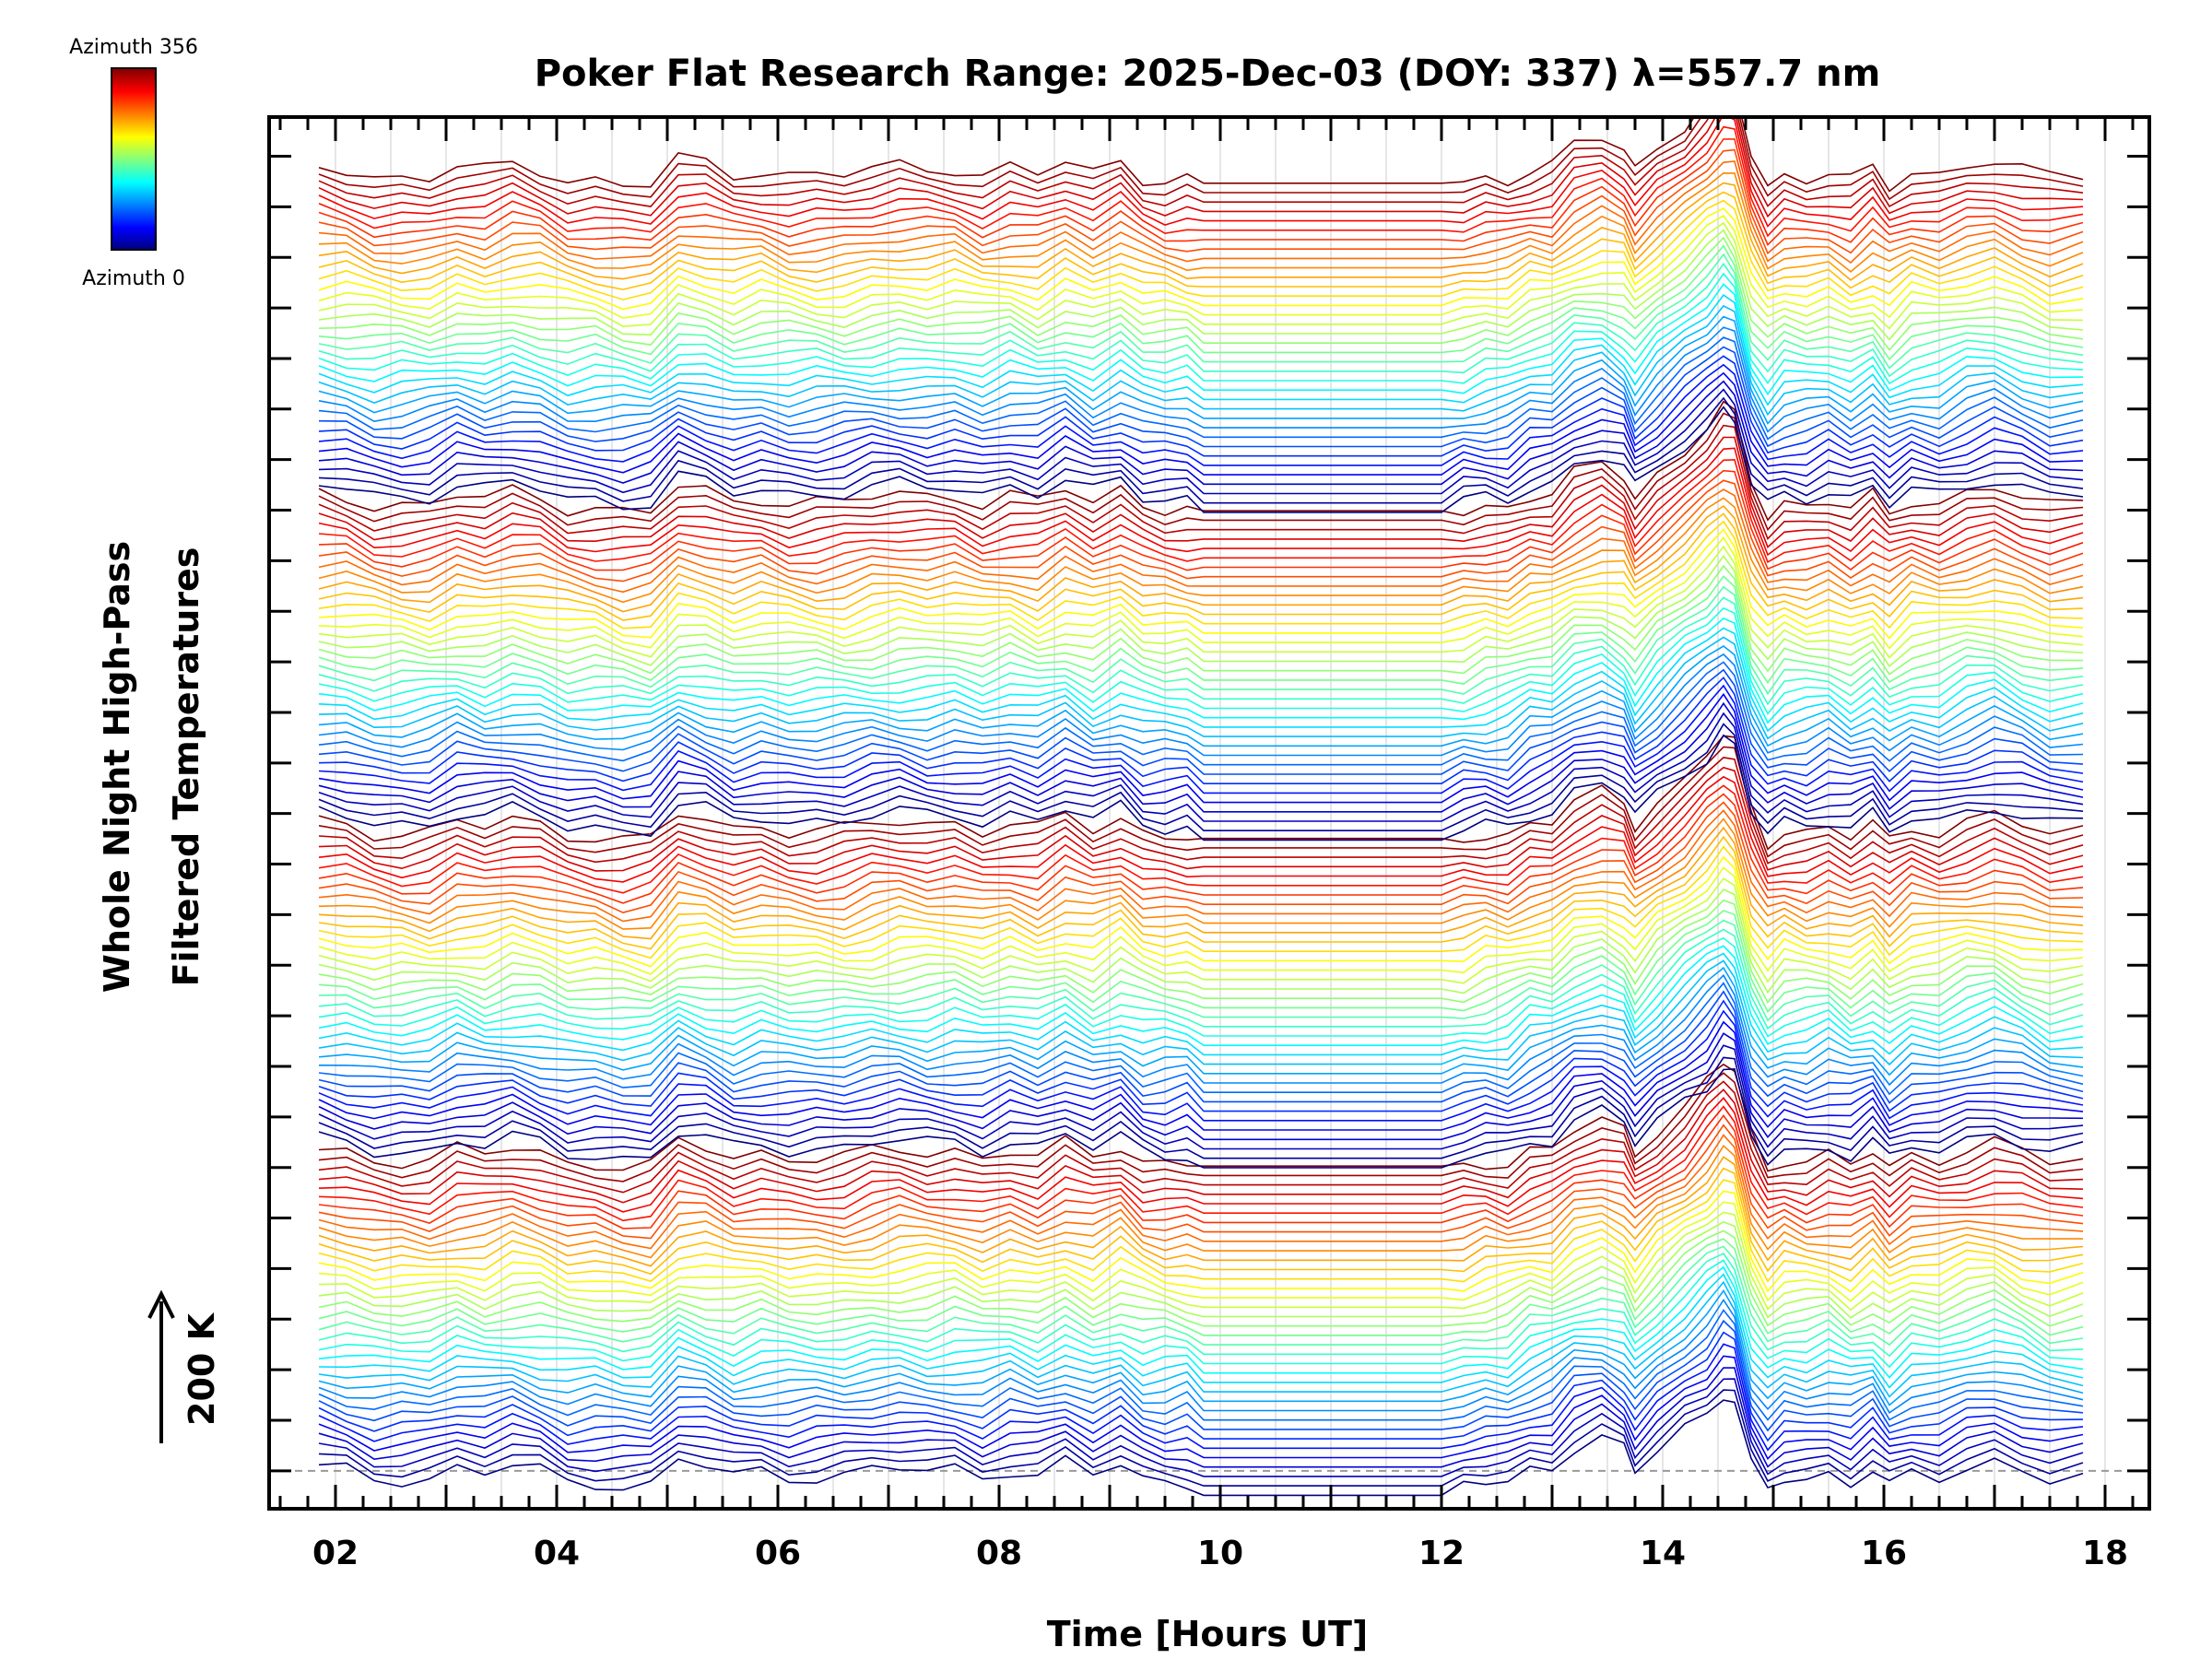 Image resolution: width=2212 pixels, height=1659 pixels. I want to click on x-tick-label: 06, so click(778, 1553).